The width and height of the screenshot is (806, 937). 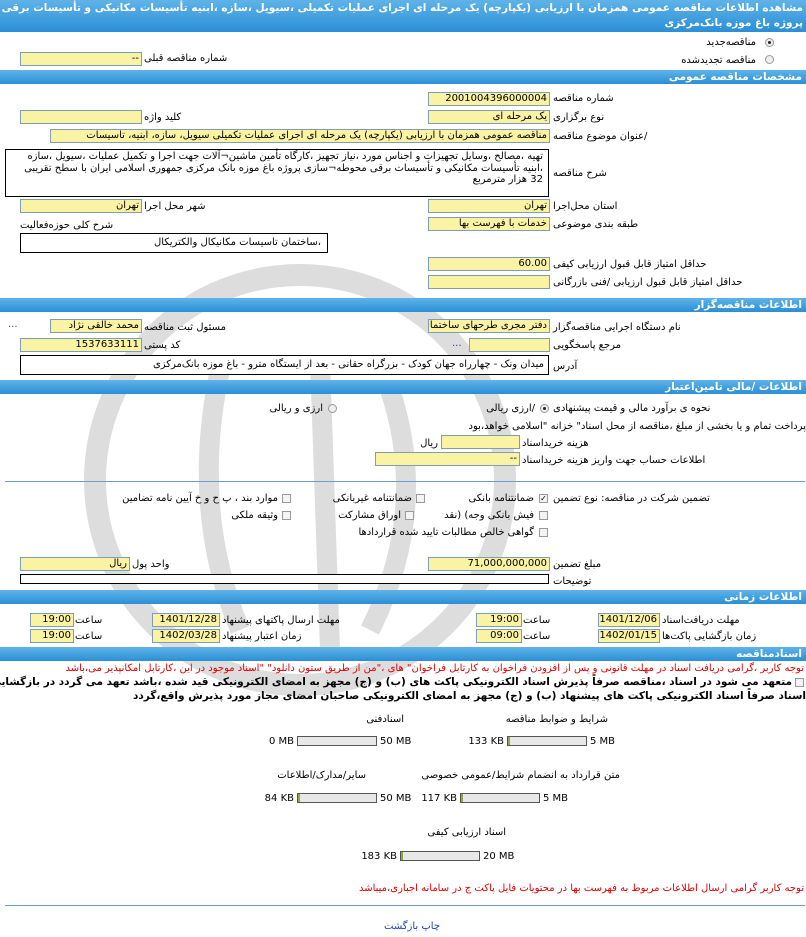 I want to click on file-quality-max: 20 MB, so click(x=499, y=856).